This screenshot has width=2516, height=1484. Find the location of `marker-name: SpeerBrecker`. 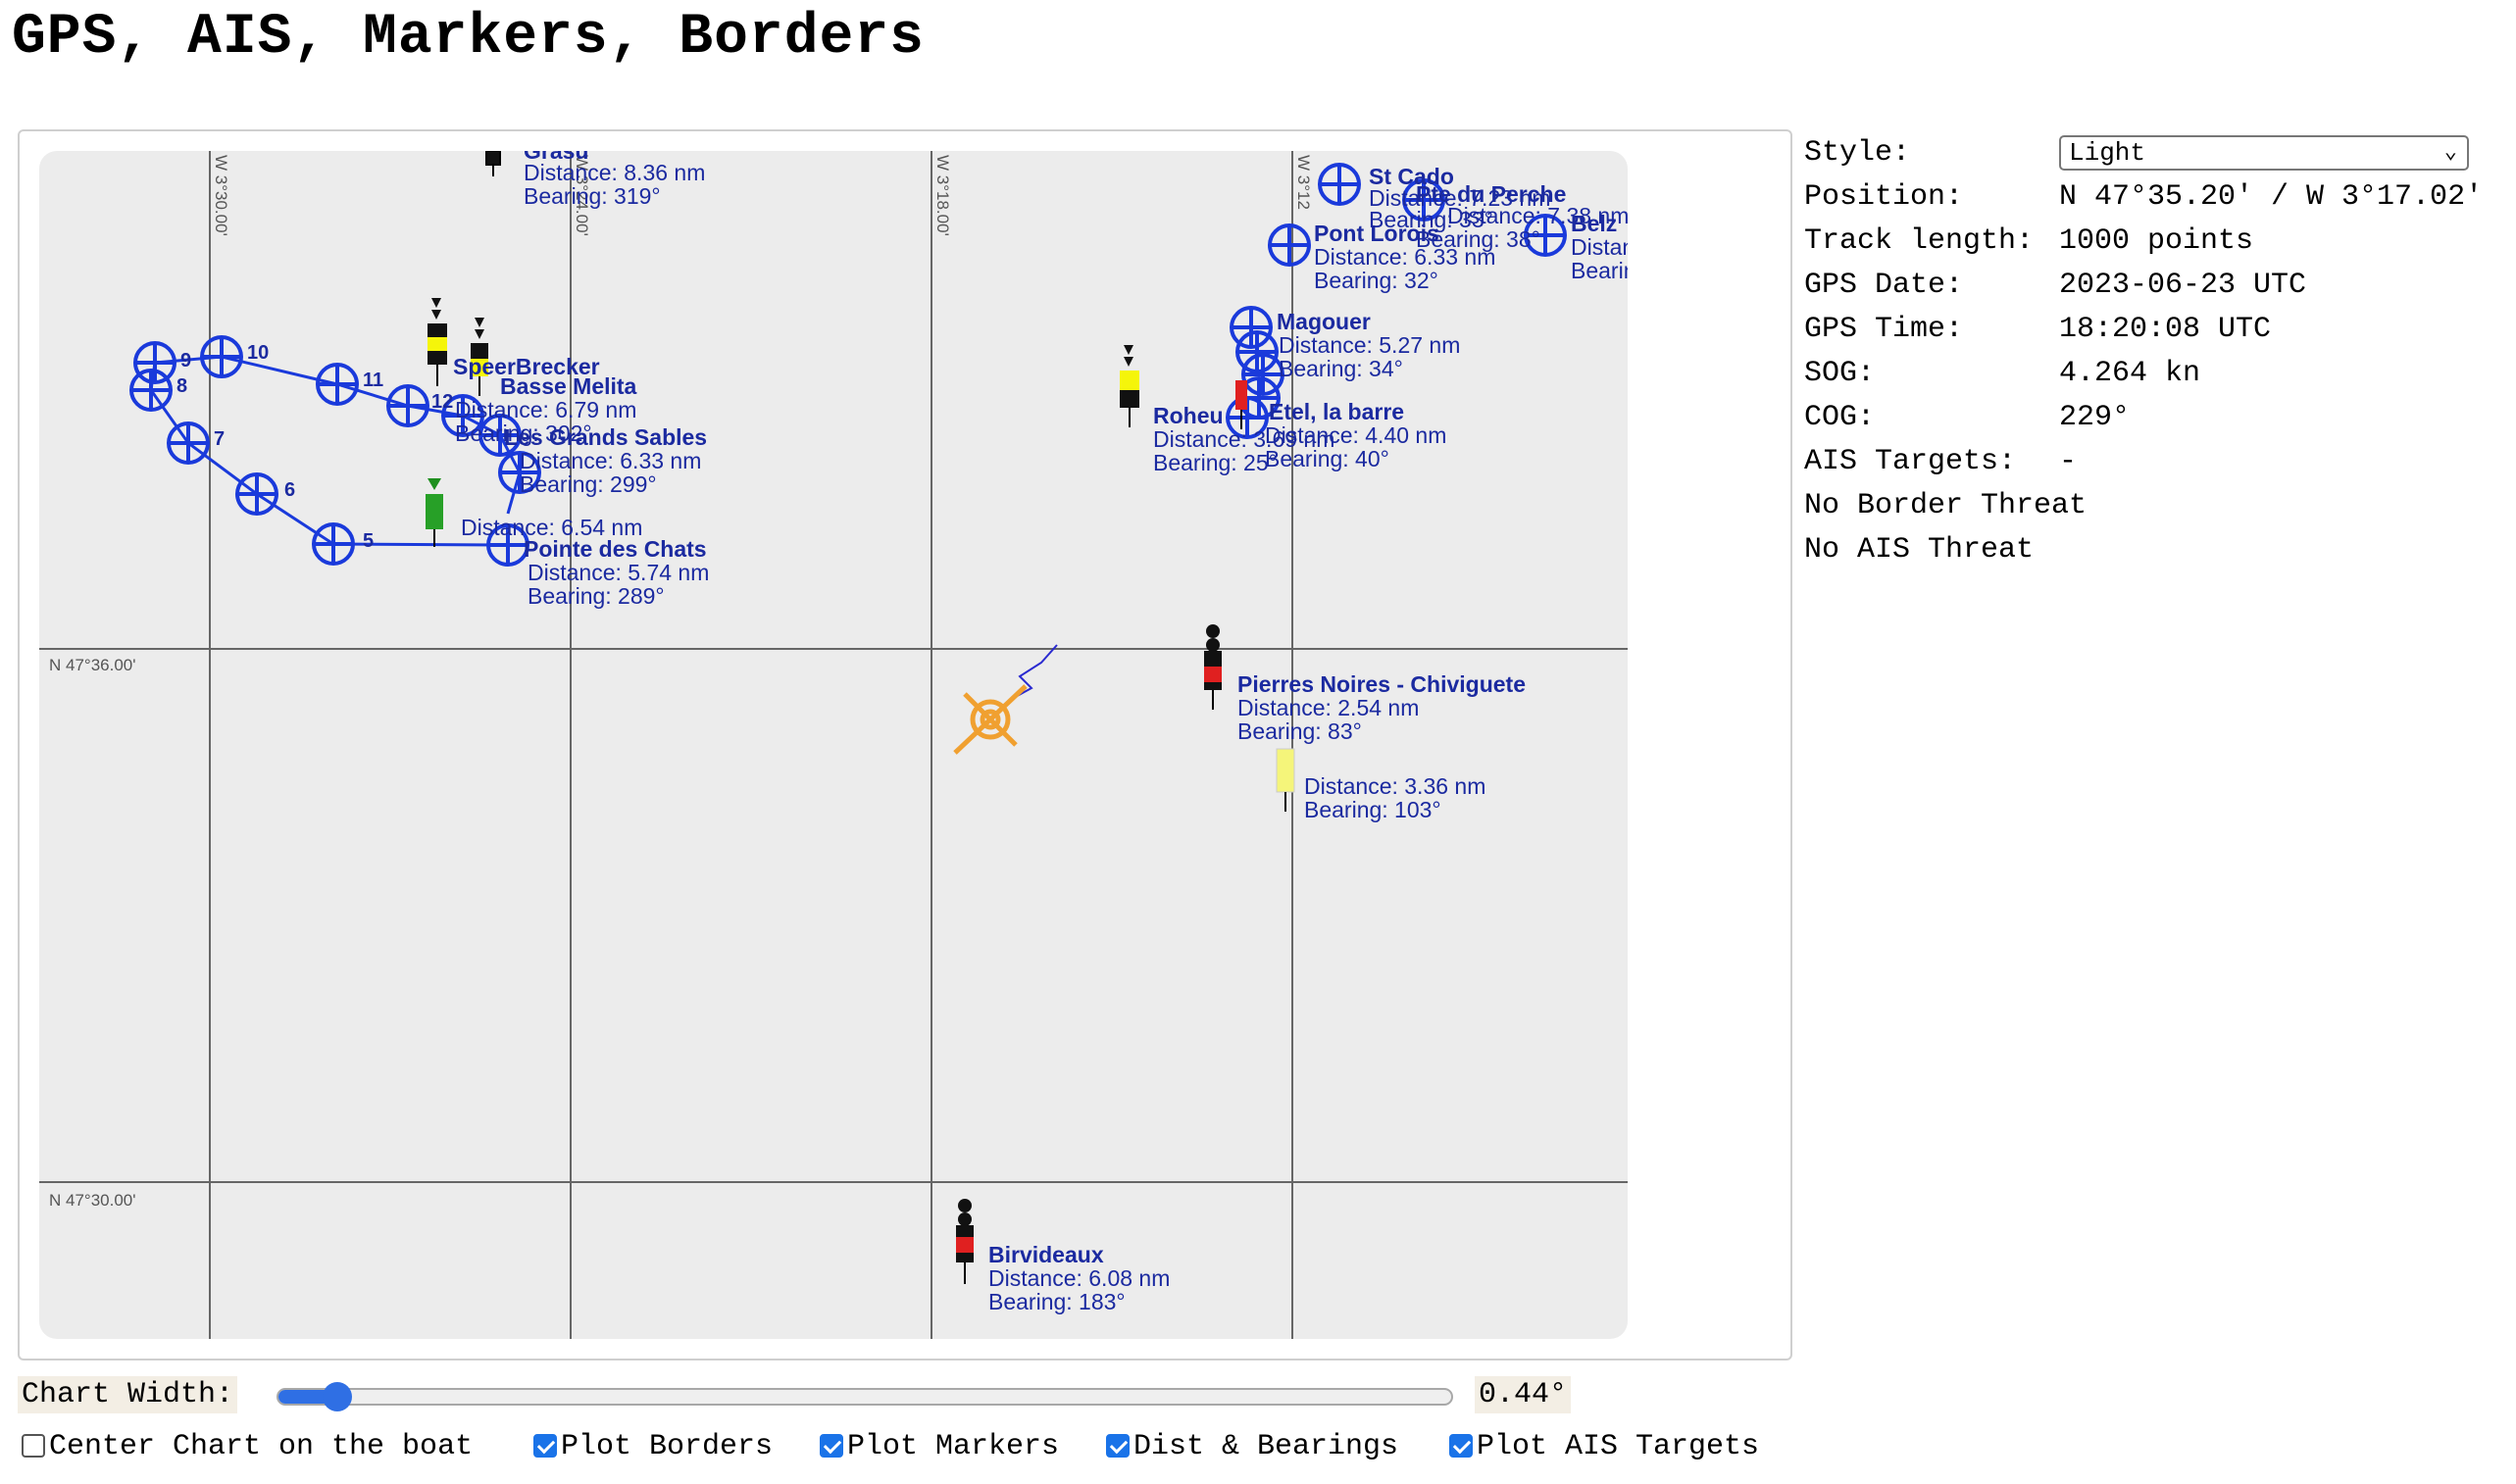

marker-name: SpeerBrecker is located at coordinates (526, 366).